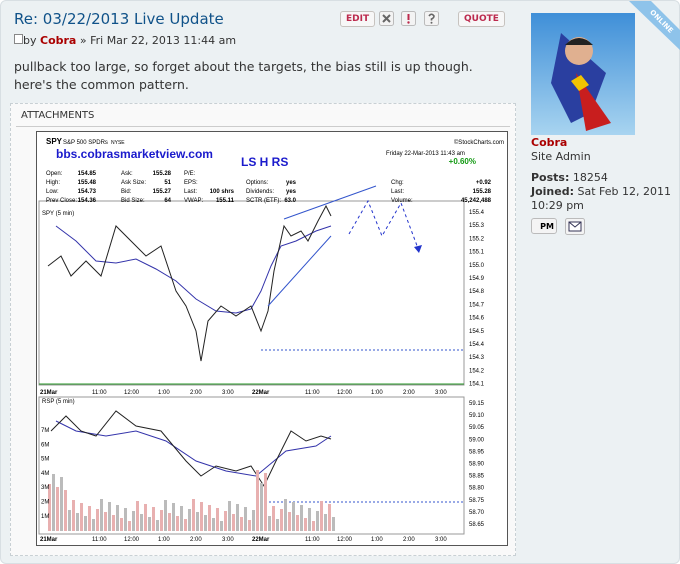 The width and height of the screenshot is (680, 564). Describe the element at coordinates (477, 292) in the screenshot. I see `price-tick-label: 154.8` at that location.